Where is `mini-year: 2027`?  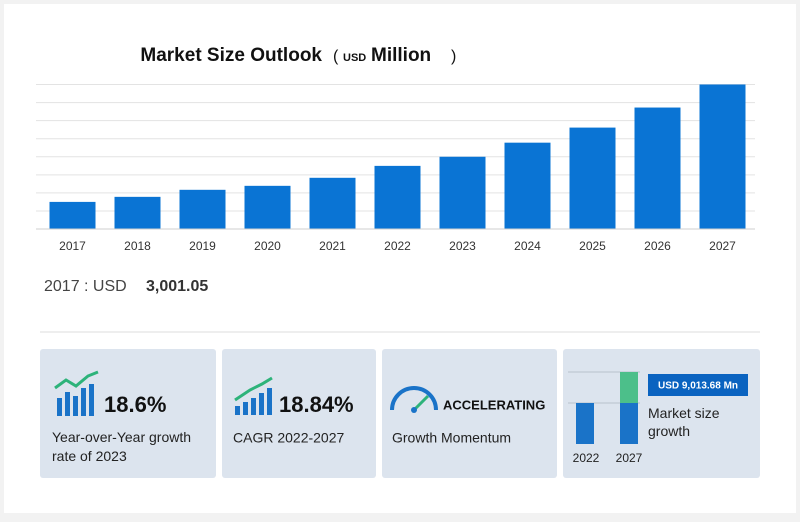
mini-year: 2027 is located at coordinates (629, 458).